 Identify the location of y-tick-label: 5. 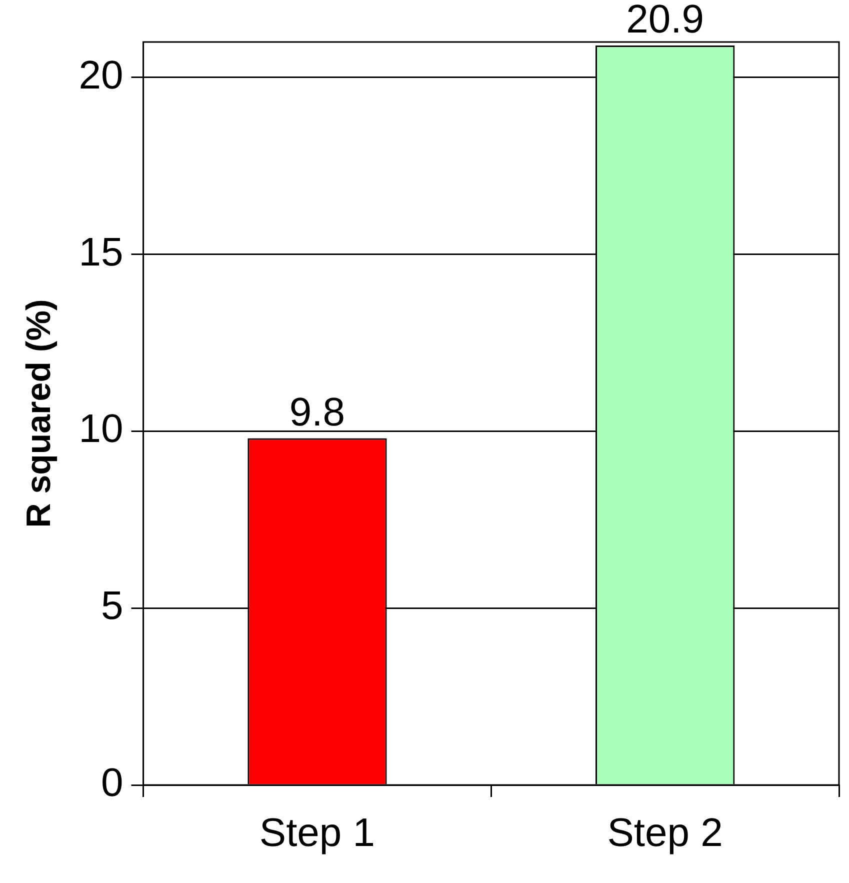
(112, 606).